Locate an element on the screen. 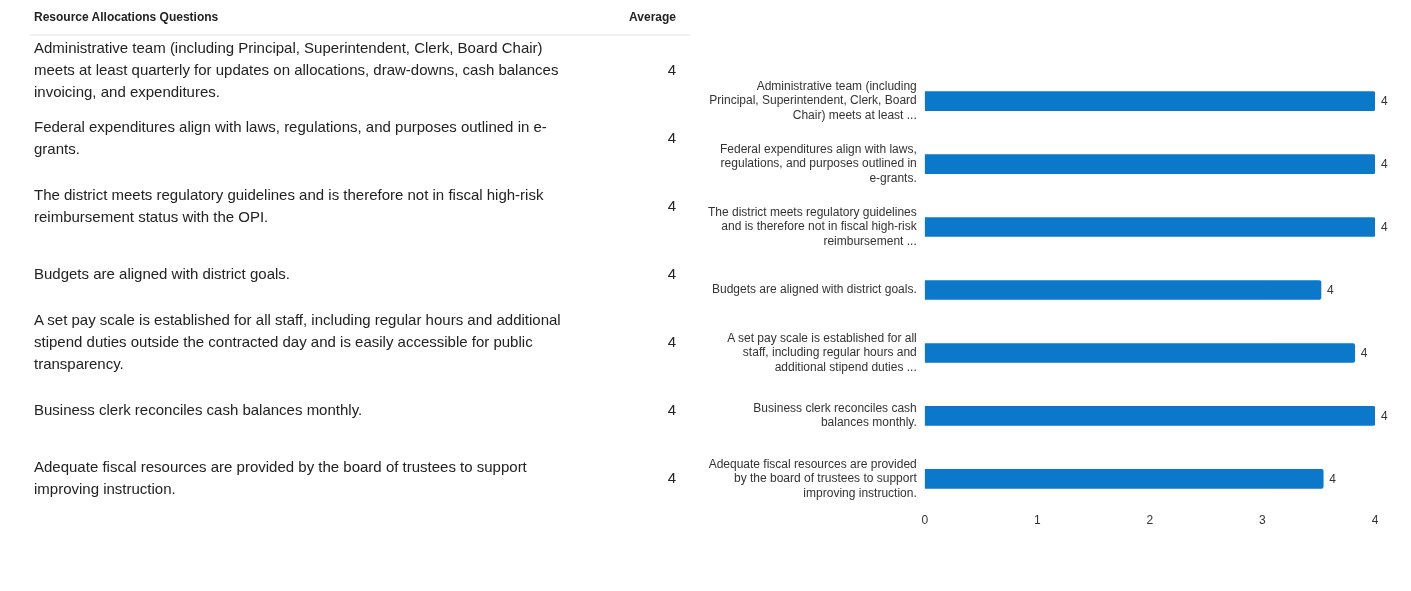  x-tick-label: 4 is located at coordinates (1375, 519).